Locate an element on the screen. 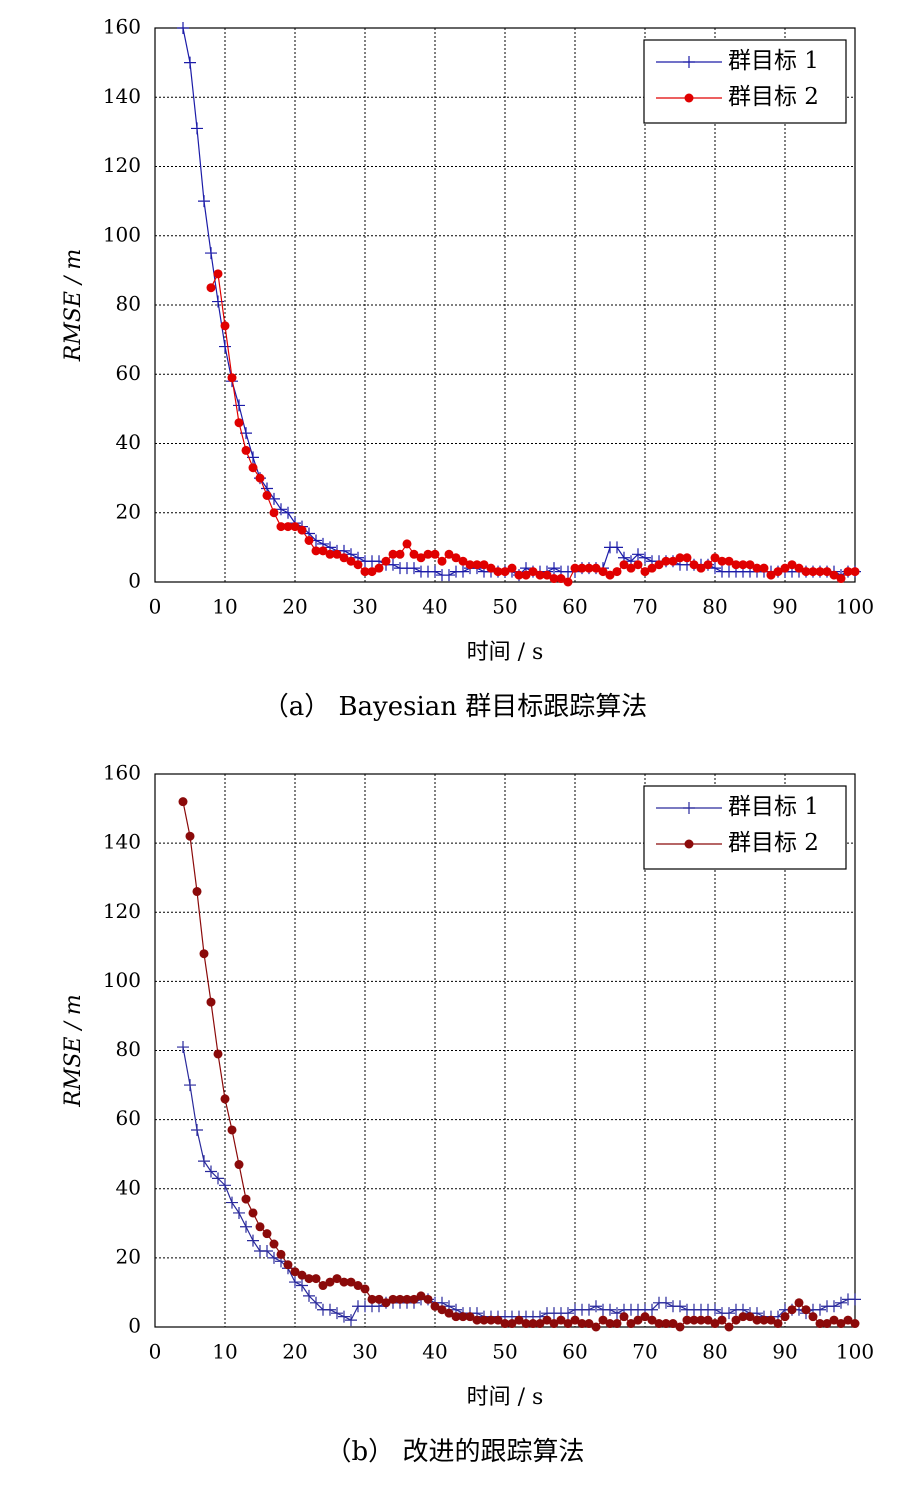  x-tick-label: 70 is located at coordinates (644, 607).